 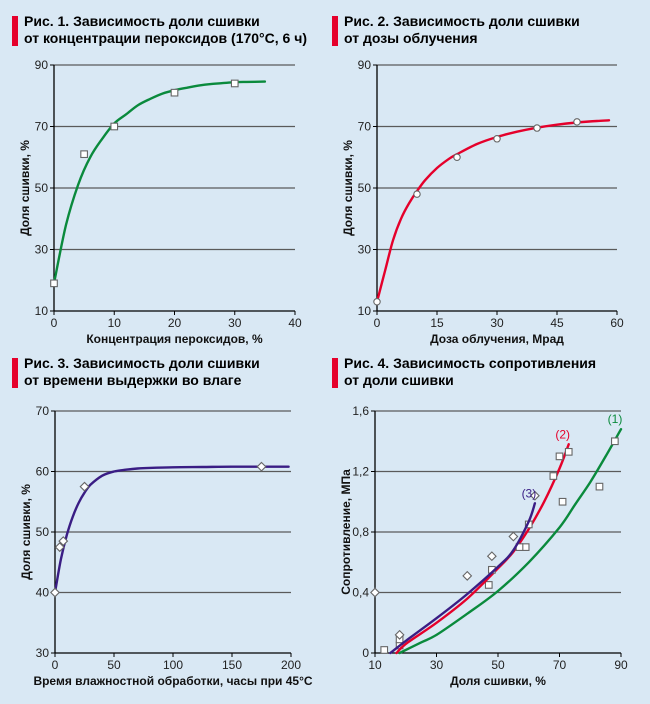 I want to click on figure-4-y-tick-label: 1,6, so click(x=360, y=411).